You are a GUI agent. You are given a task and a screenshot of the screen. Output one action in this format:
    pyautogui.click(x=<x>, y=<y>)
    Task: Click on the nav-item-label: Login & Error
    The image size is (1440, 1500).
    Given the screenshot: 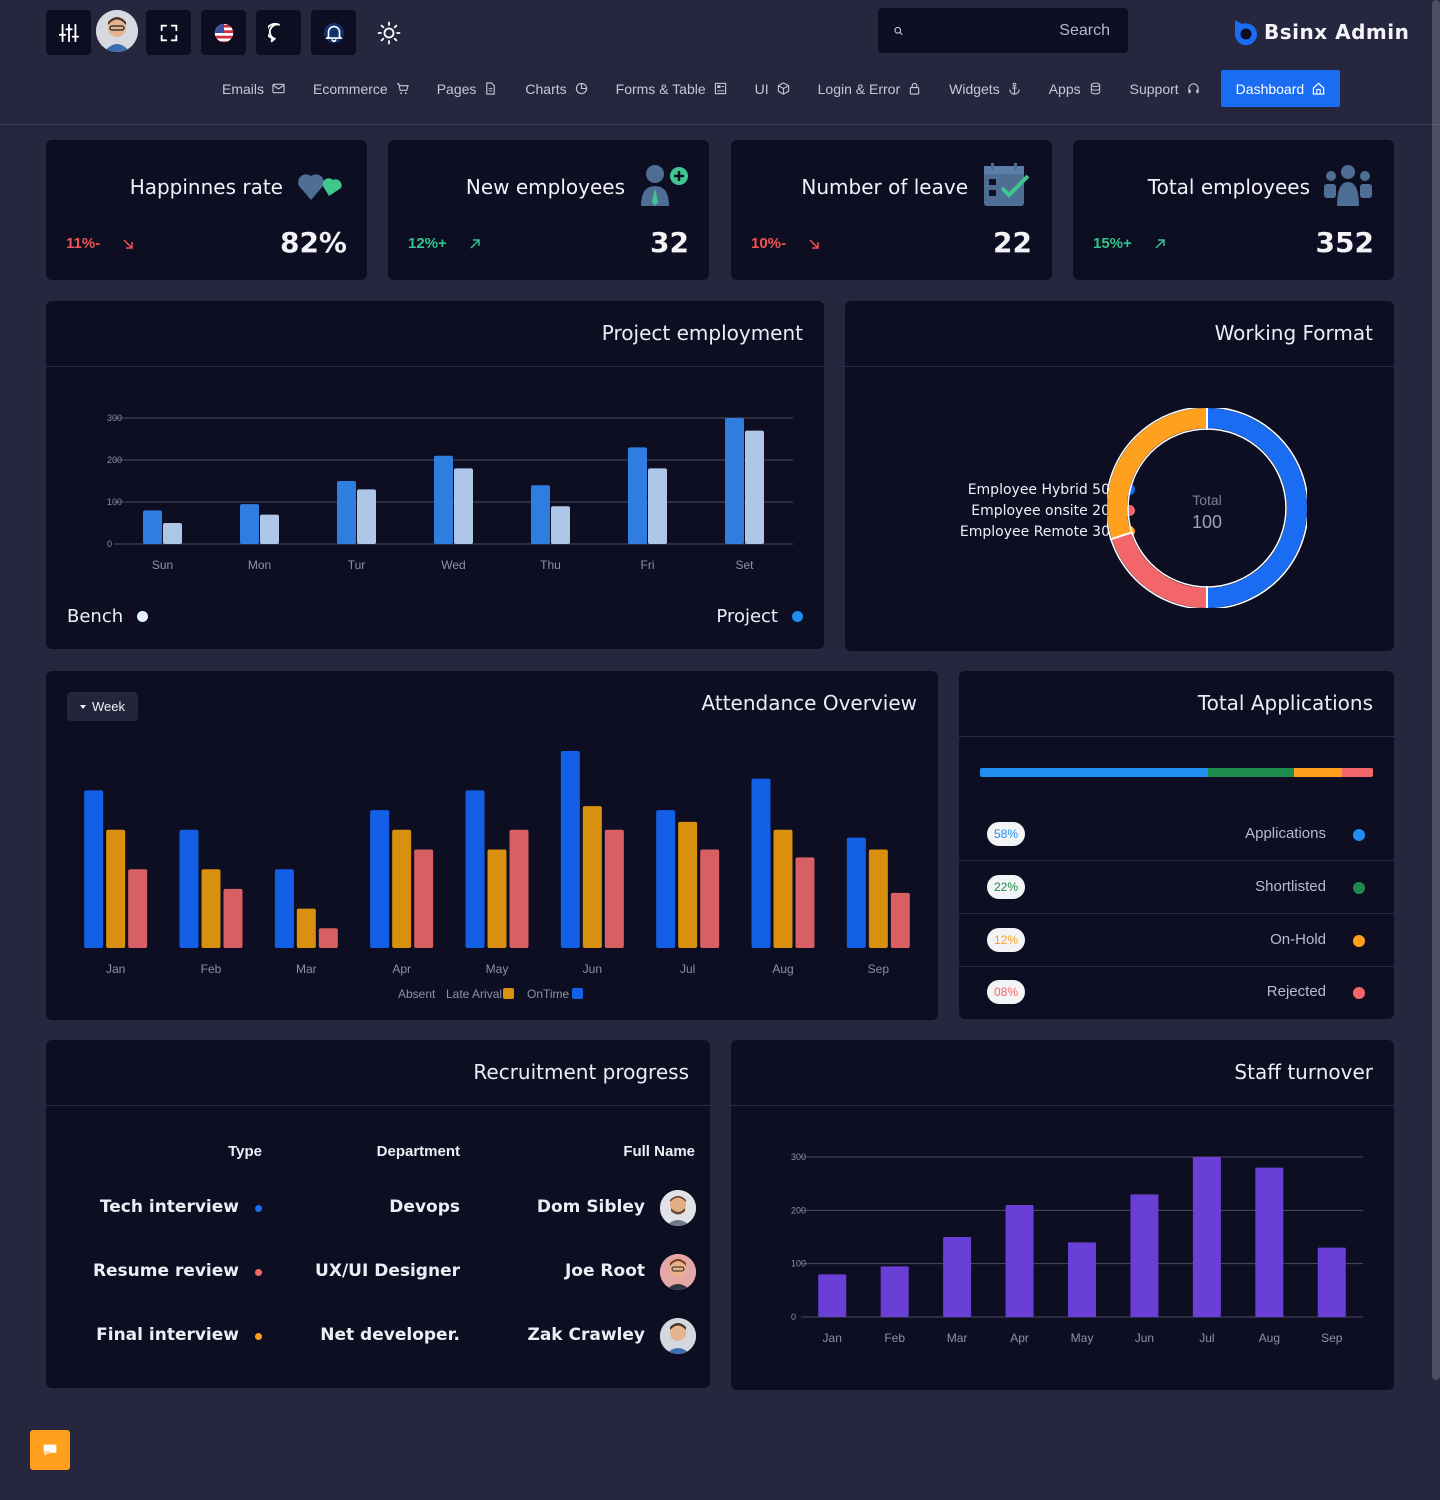 What is the action you would take?
    pyautogui.click(x=859, y=88)
    